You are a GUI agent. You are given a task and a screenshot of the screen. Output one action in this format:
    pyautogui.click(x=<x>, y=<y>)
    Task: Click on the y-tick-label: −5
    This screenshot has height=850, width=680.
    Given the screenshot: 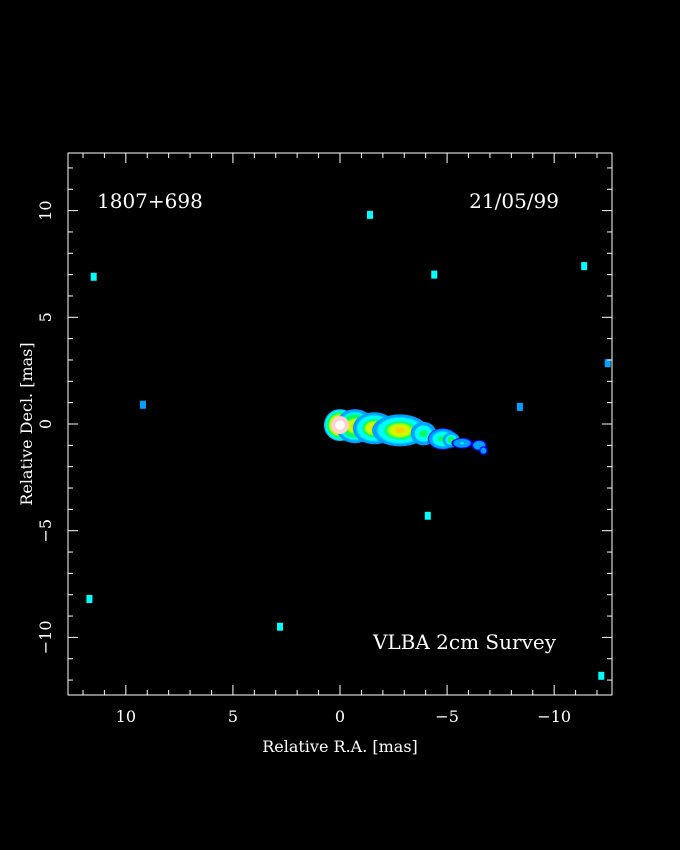 What is the action you would take?
    pyautogui.click(x=45, y=531)
    